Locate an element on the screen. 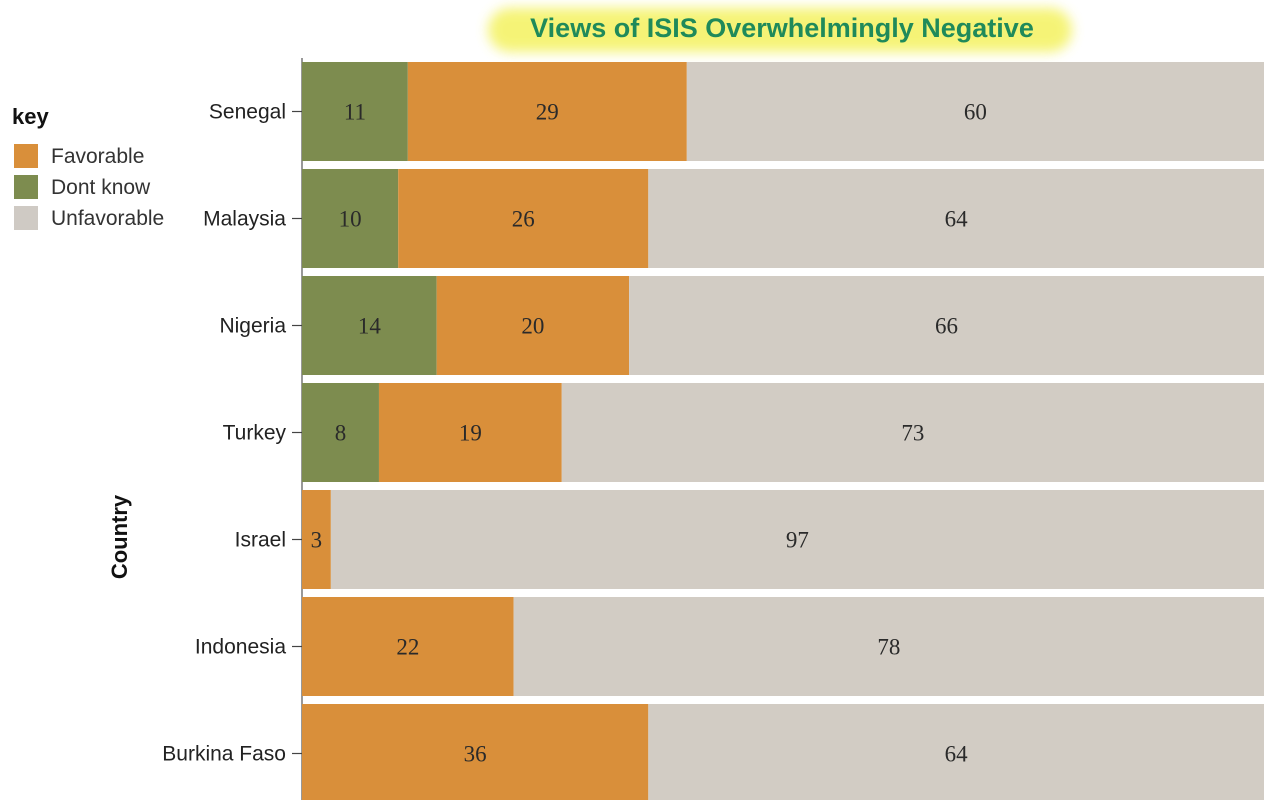 This screenshot has width=1280, height=800. bar-malaysia-dont-know is located at coordinates (350, 218).